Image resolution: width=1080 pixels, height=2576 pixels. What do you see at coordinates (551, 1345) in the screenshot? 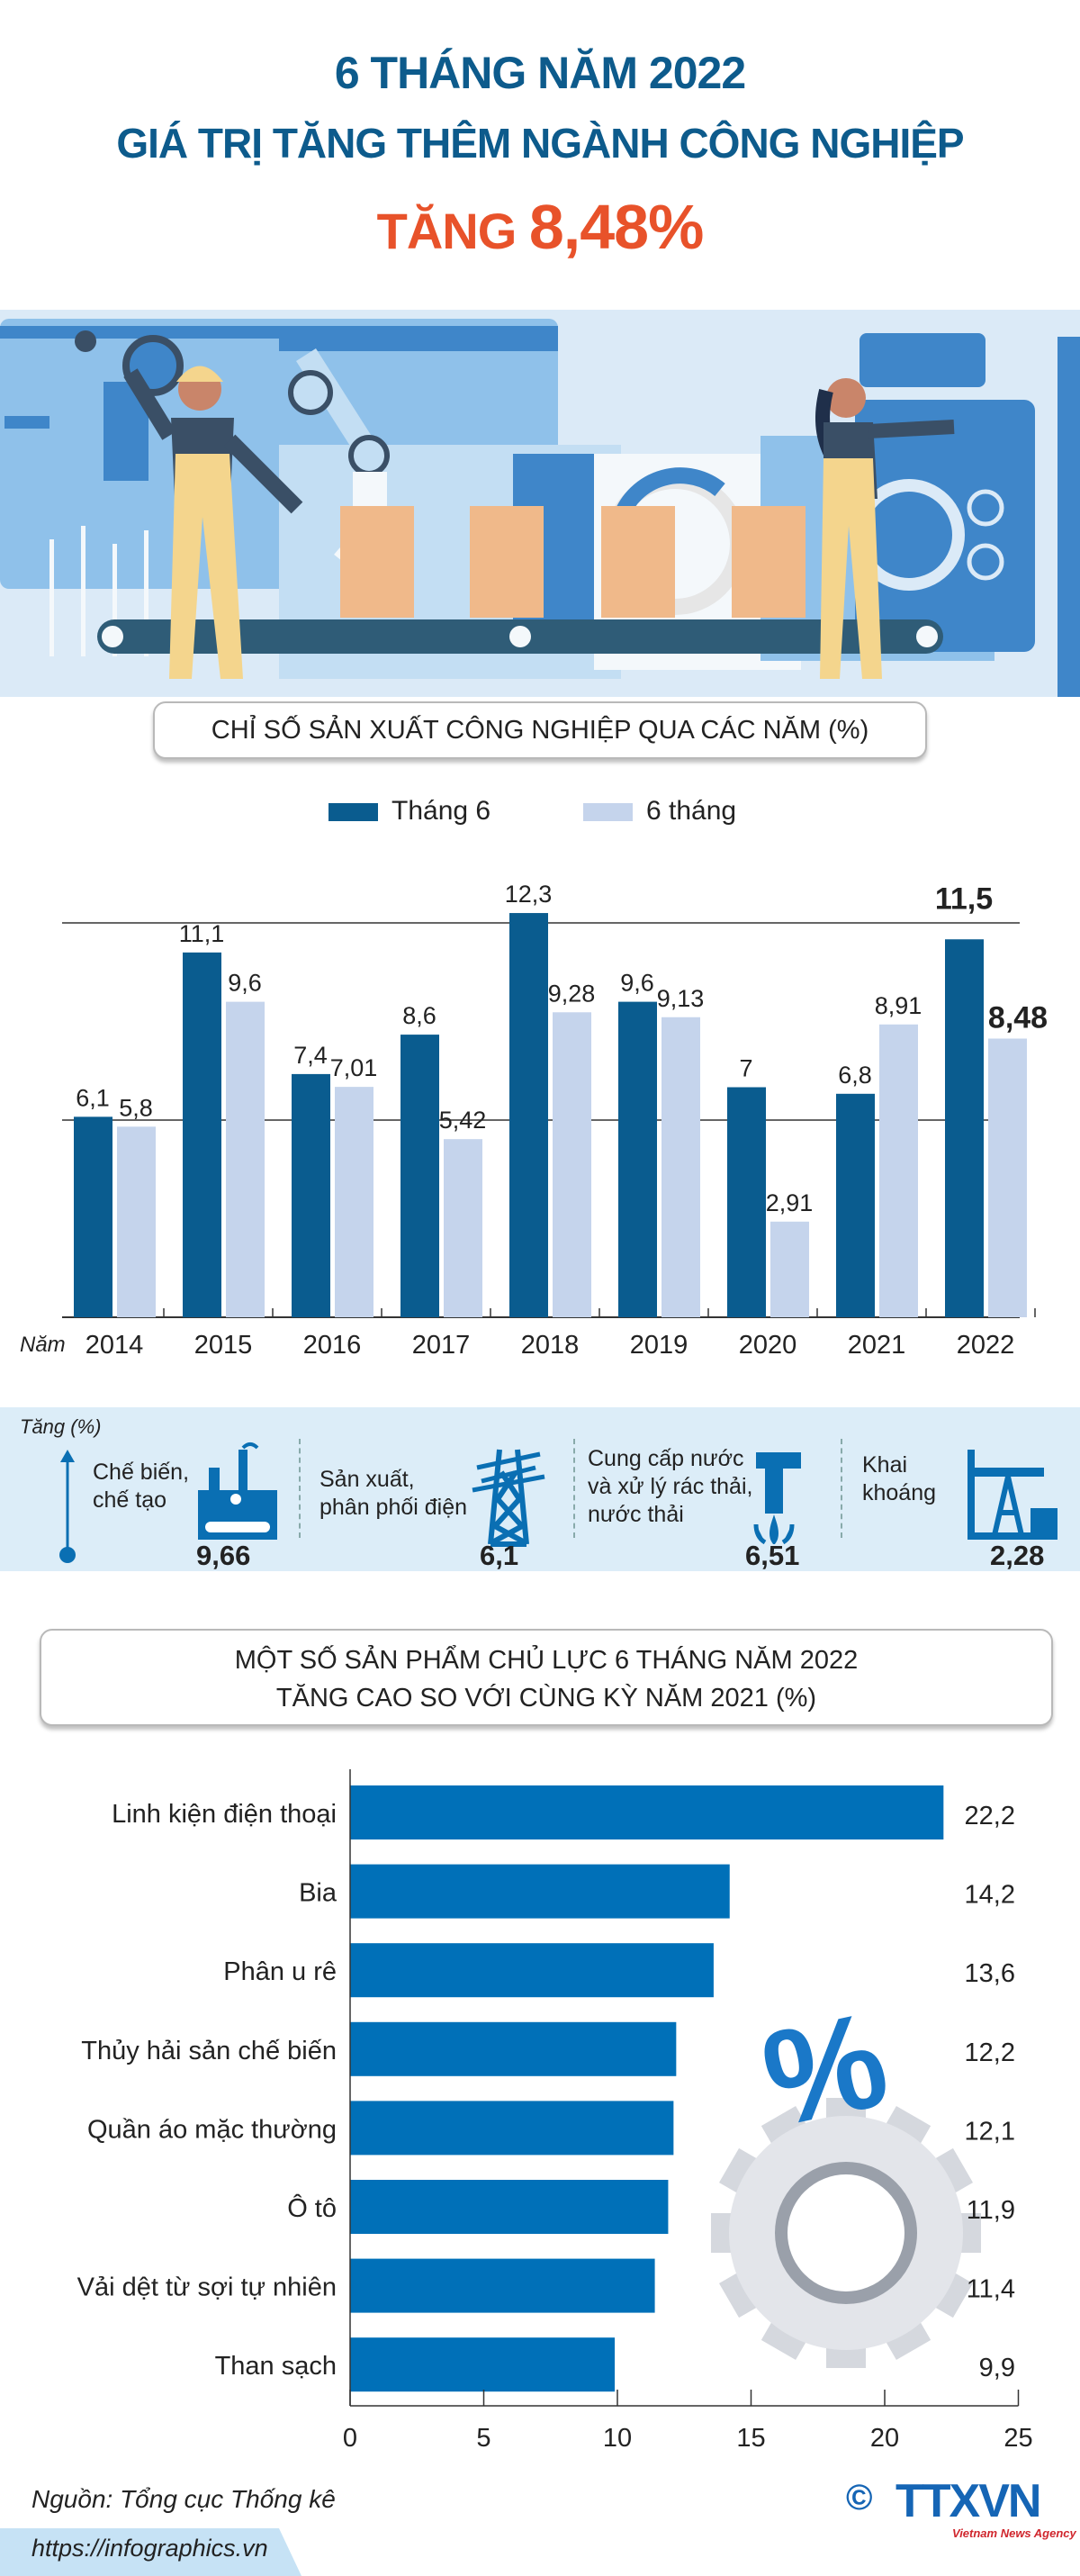
I see `x-tick-label: 2018` at bounding box center [551, 1345].